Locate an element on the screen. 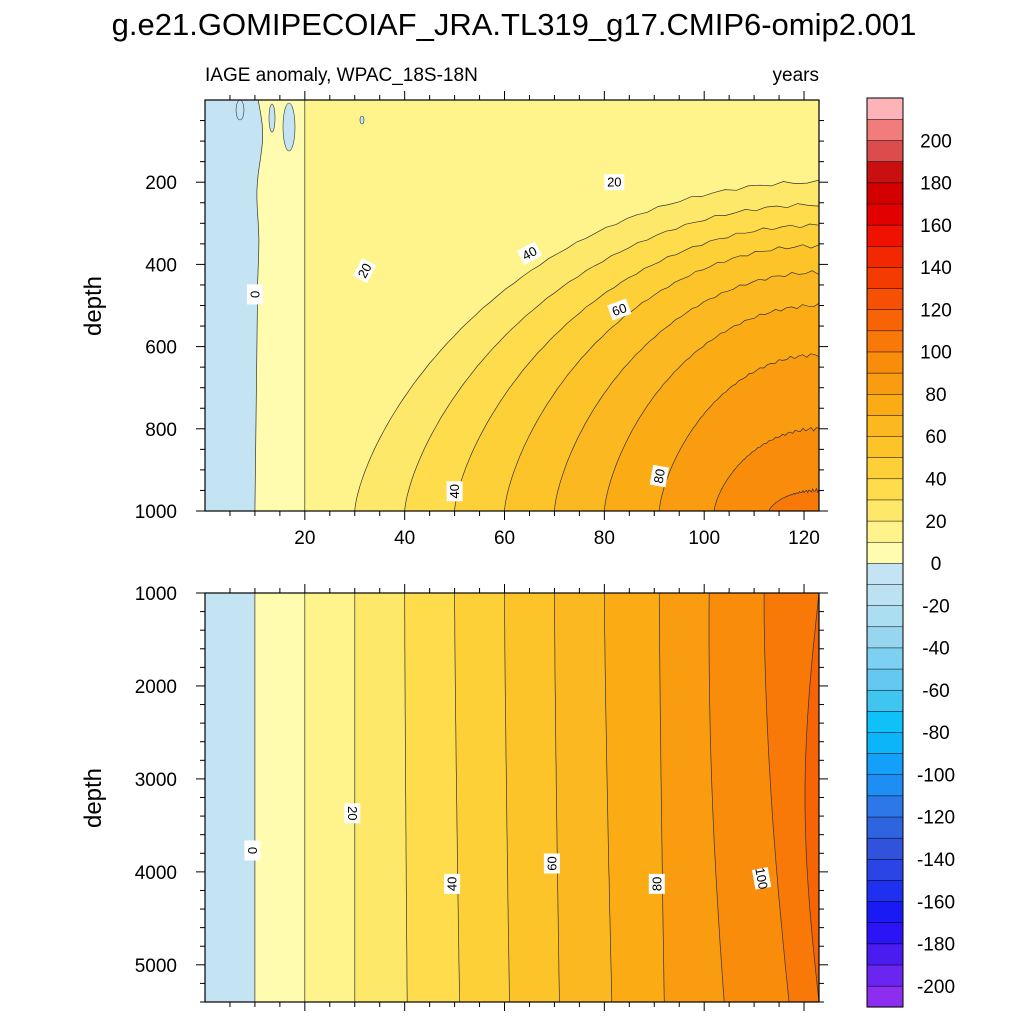  upper-contour-labels: 0 20 20 40 40 60 80 is located at coordinates (457, 338).